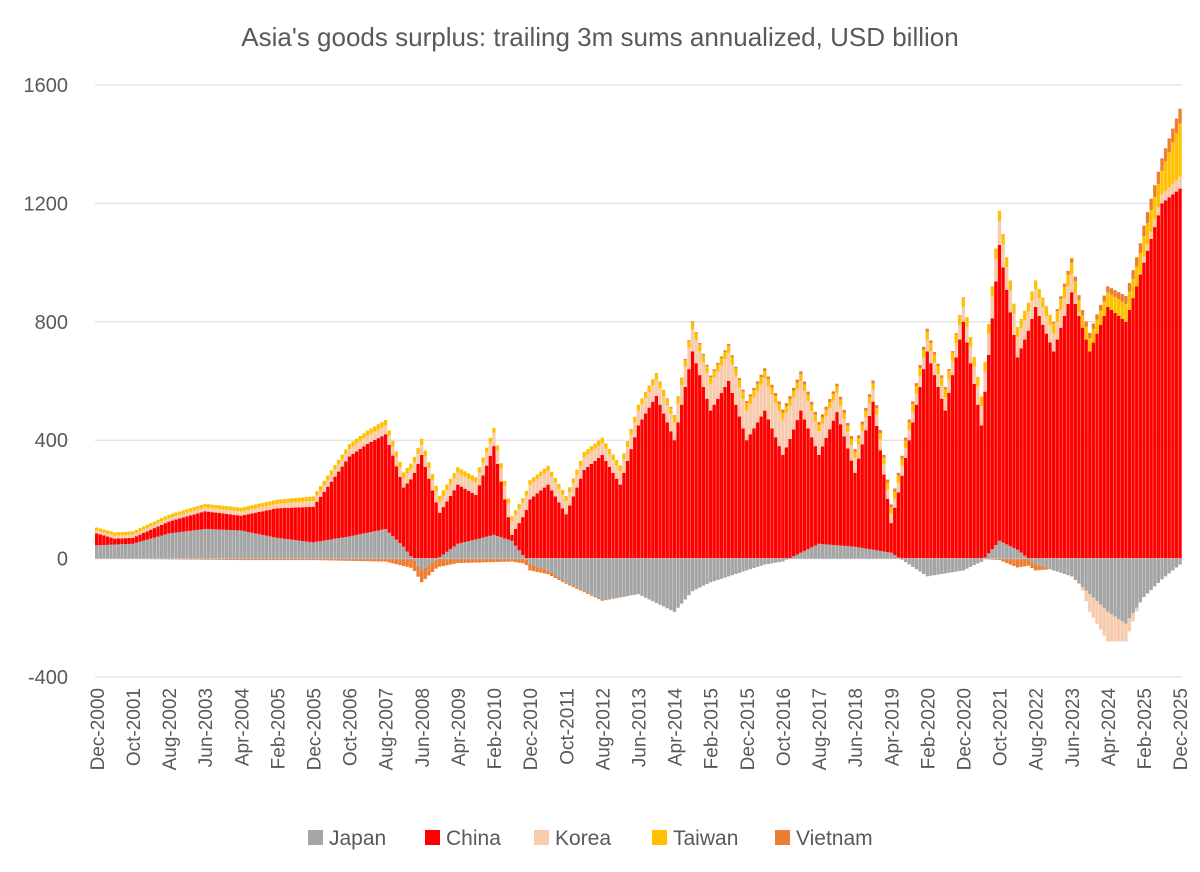 The image size is (1200, 872). Describe the element at coordinates (347, 838) in the screenshot. I see `legend-item-japan: Japan` at that location.